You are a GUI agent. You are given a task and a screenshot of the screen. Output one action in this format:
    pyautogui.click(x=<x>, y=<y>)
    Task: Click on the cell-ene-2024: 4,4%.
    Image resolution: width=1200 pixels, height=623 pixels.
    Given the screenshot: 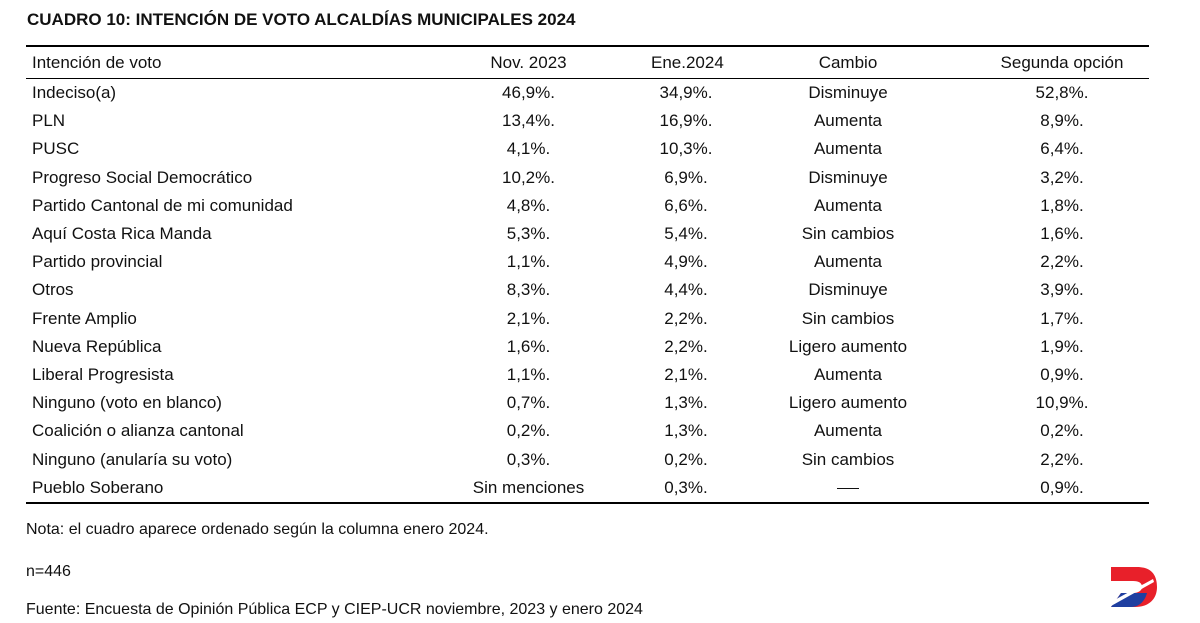 What is the action you would take?
    pyautogui.click(x=686, y=290)
    